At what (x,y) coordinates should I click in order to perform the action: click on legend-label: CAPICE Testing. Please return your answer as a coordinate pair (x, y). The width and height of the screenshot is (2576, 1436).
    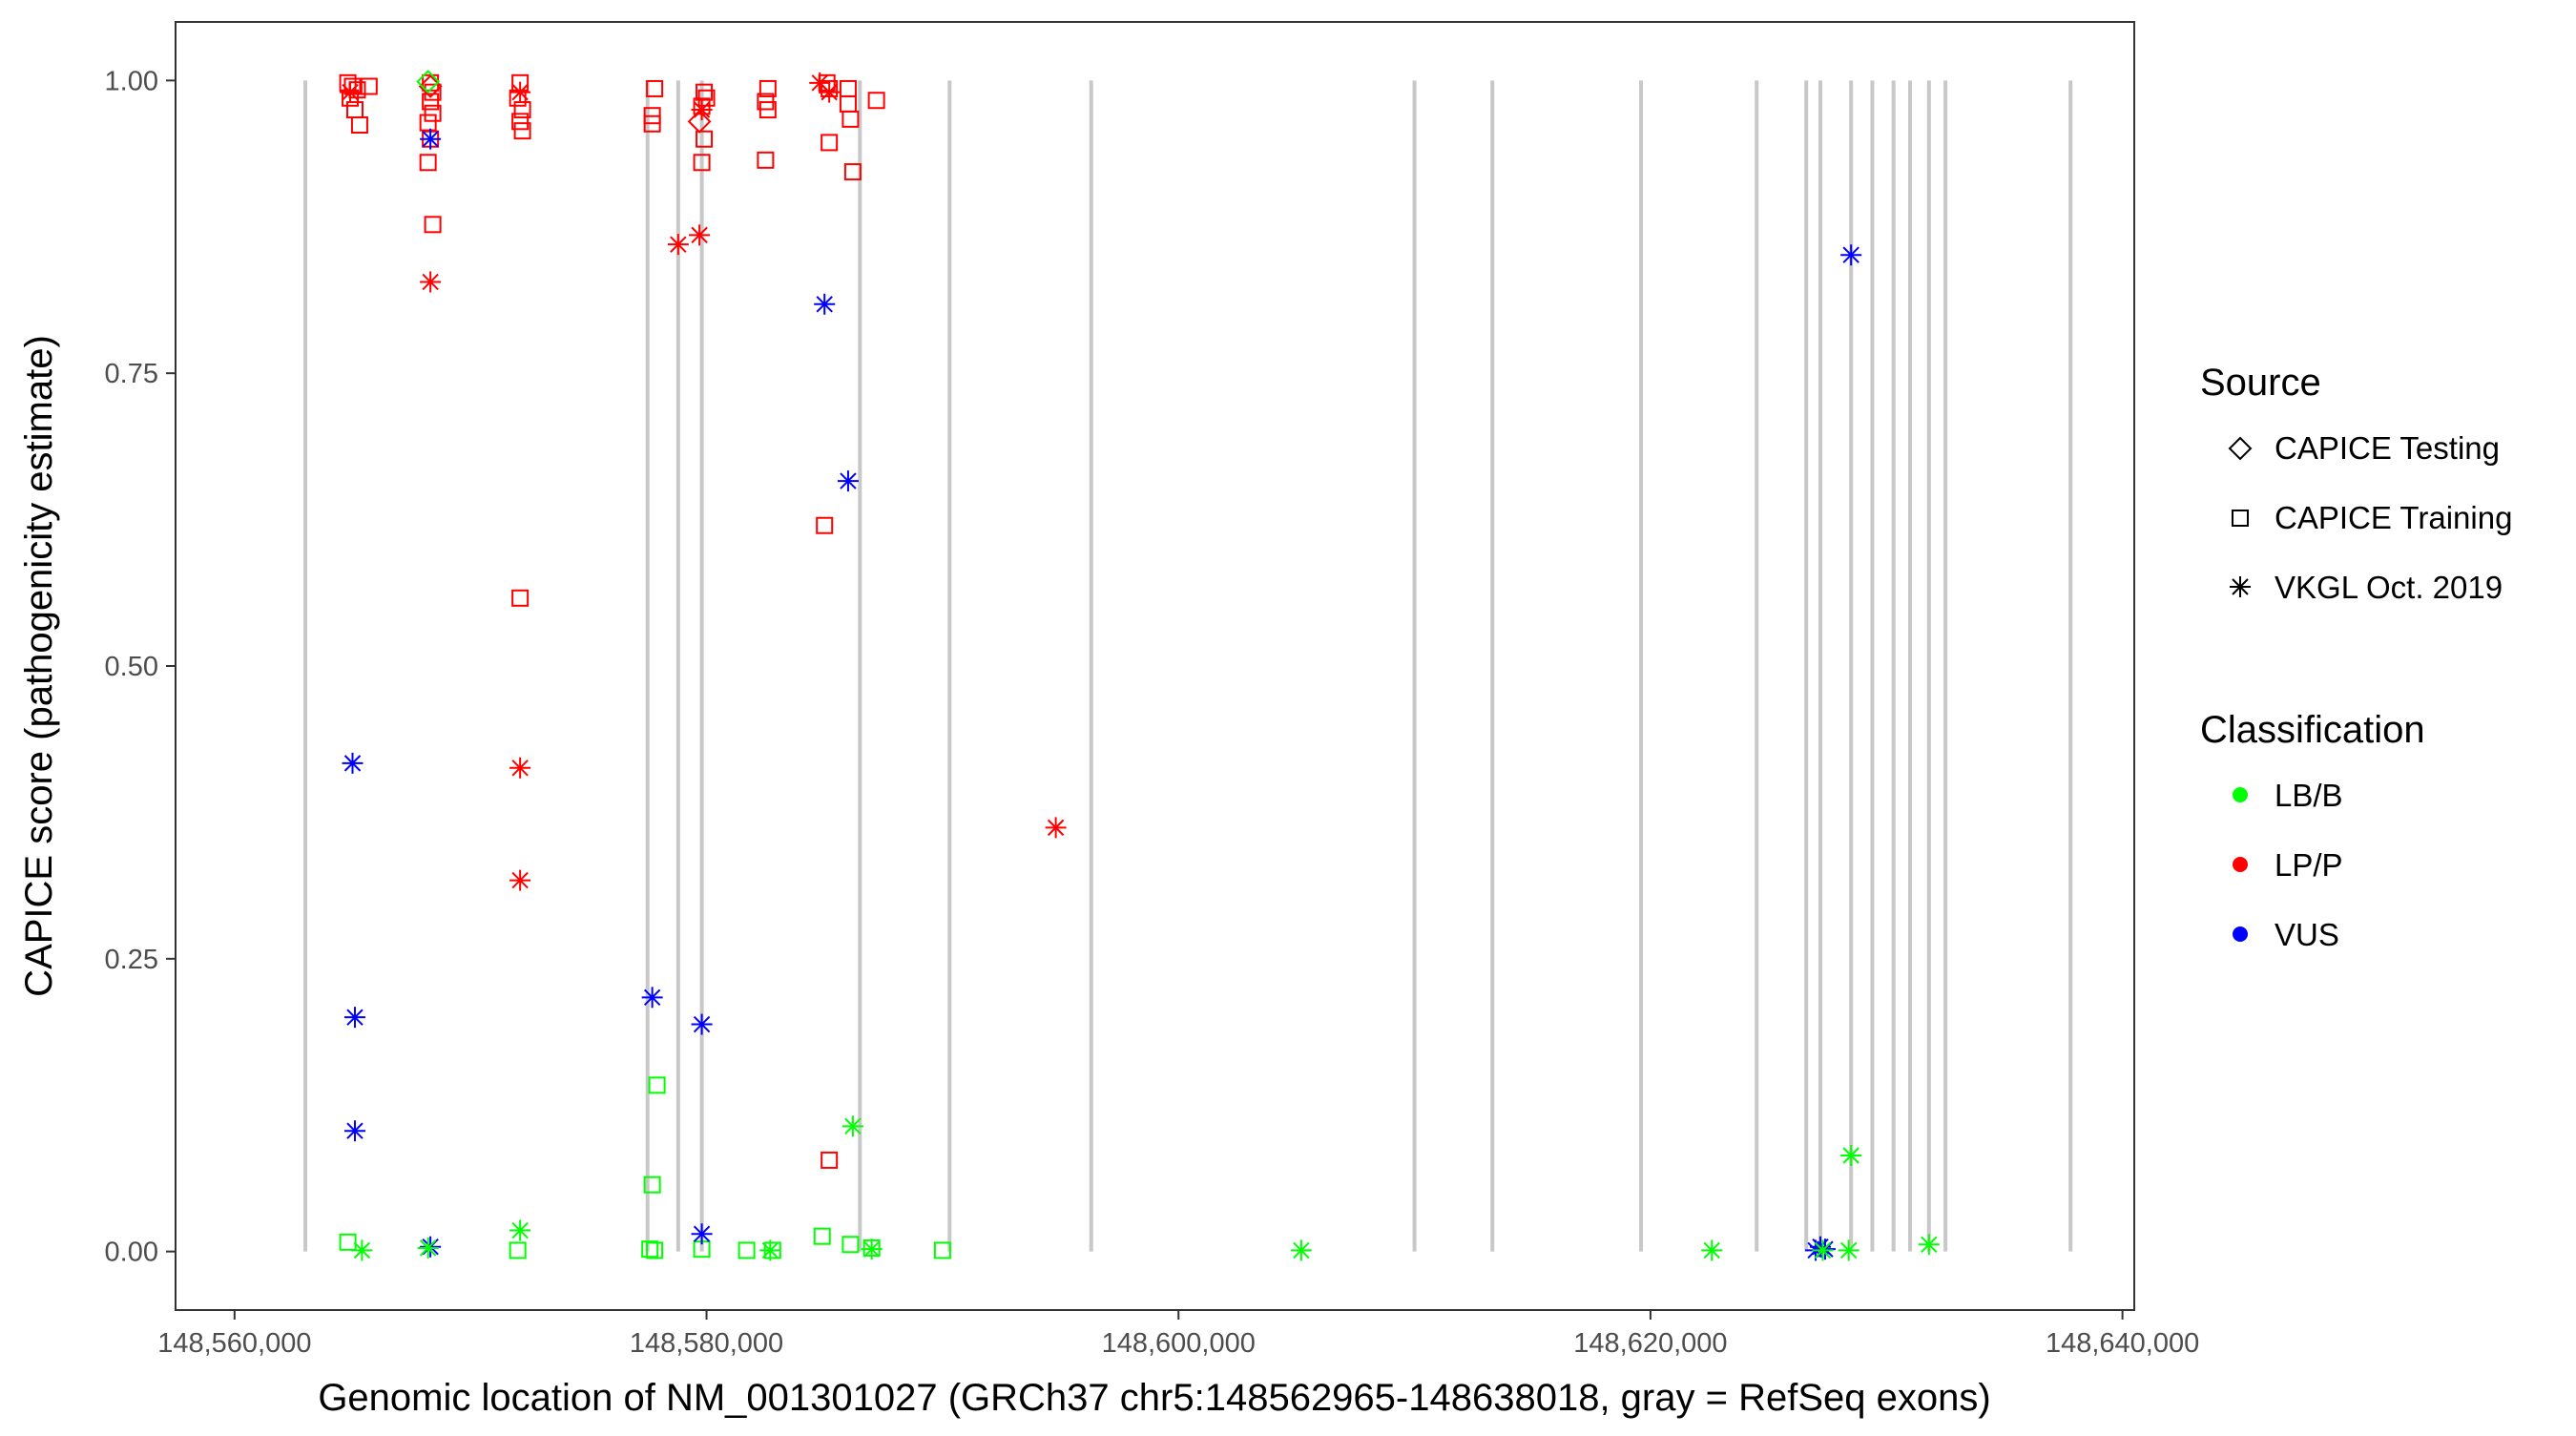
    Looking at the image, I should click on (2387, 448).